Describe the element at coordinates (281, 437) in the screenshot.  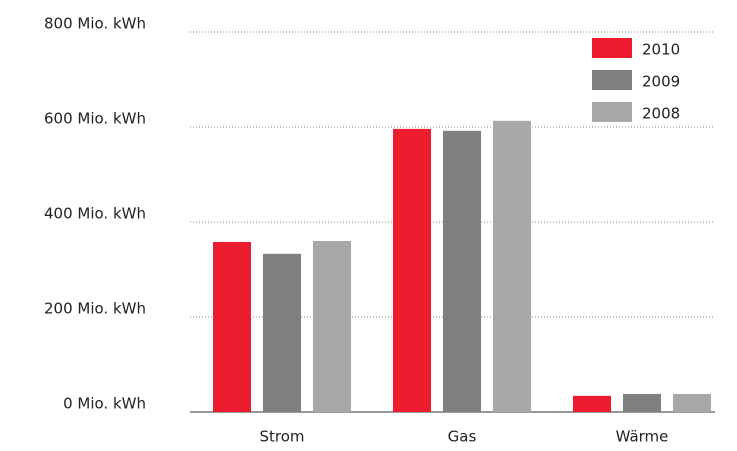
I see `x-tick-label: Strom` at that location.